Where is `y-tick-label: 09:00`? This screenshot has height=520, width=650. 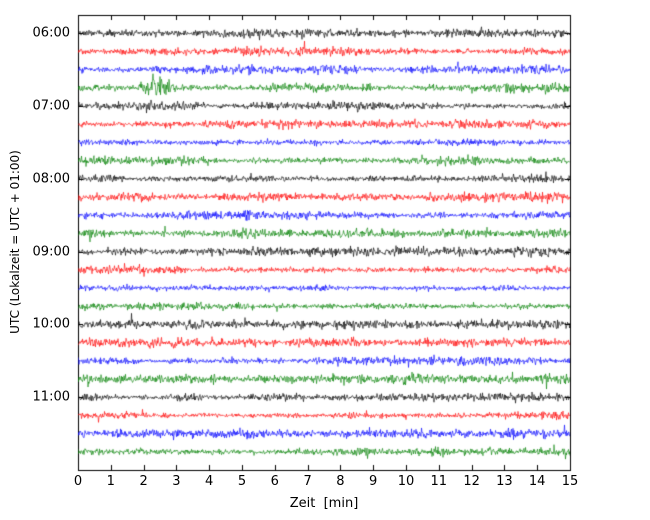 y-tick-label: 09:00 is located at coordinates (51, 252).